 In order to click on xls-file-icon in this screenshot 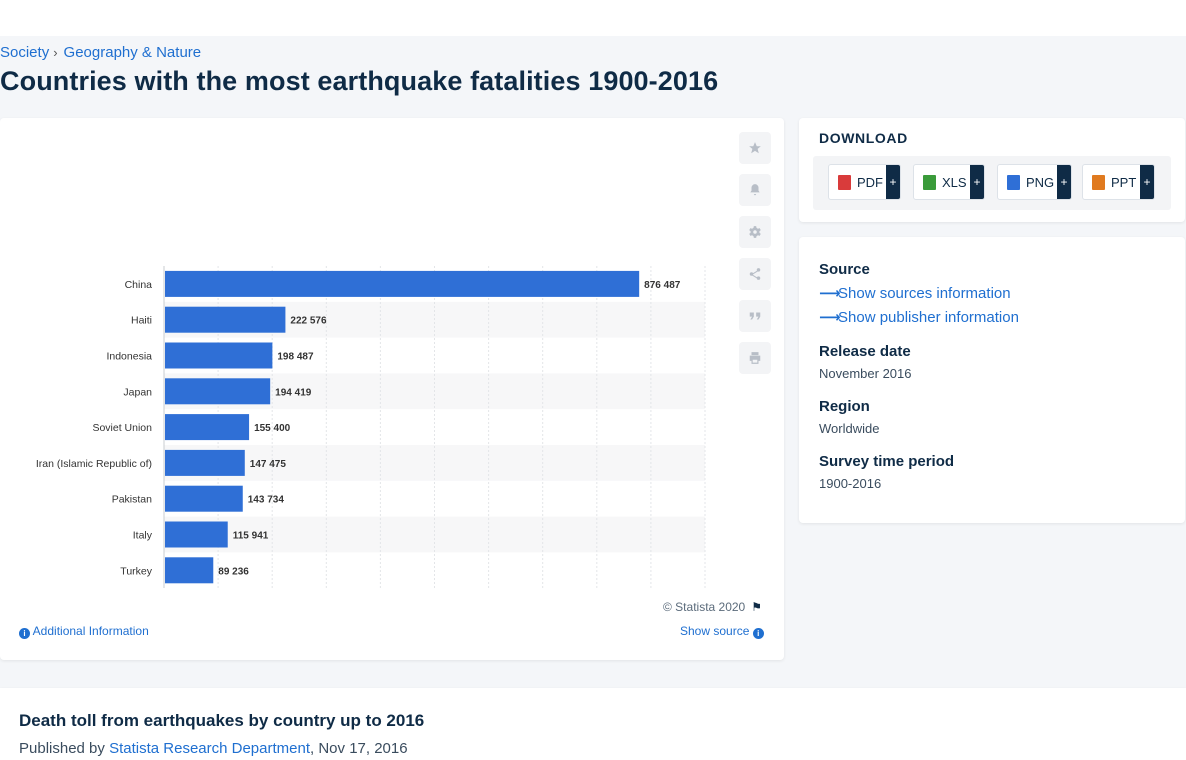, I will do `click(929, 182)`.